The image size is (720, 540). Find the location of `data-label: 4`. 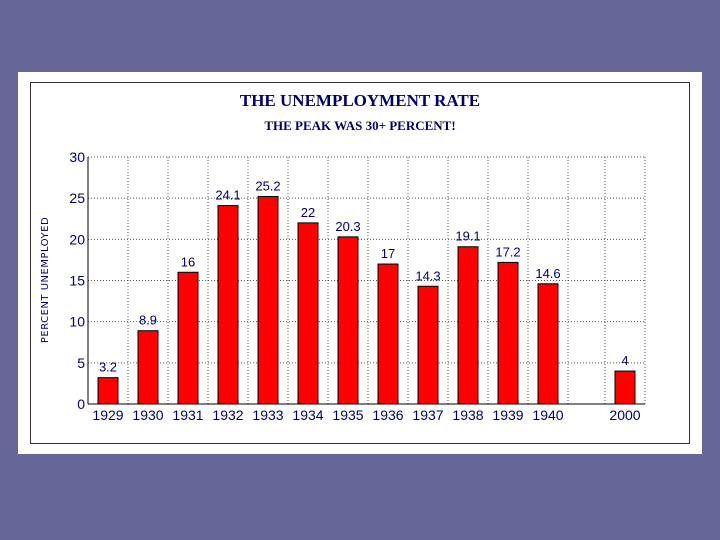

data-label: 4 is located at coordinates (624, 360).